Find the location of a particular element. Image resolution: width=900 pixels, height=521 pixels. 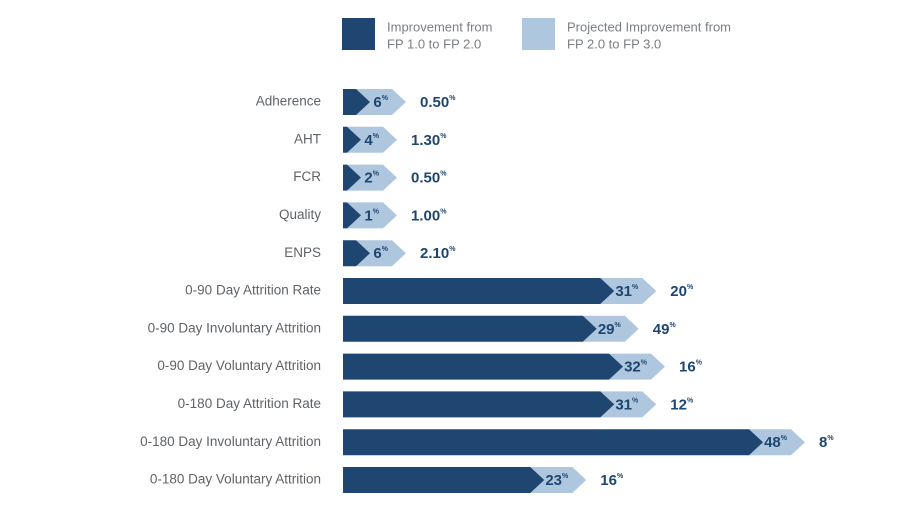

data-label-projected-value: 20 is located at coordinates (678, 291).